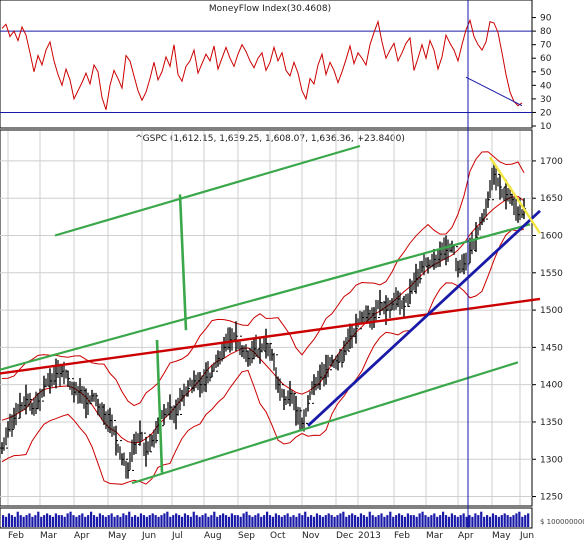  Describe the element at coordinates (434, 535) in the screenshot. I see `x-tick-label: Mar` at that location.